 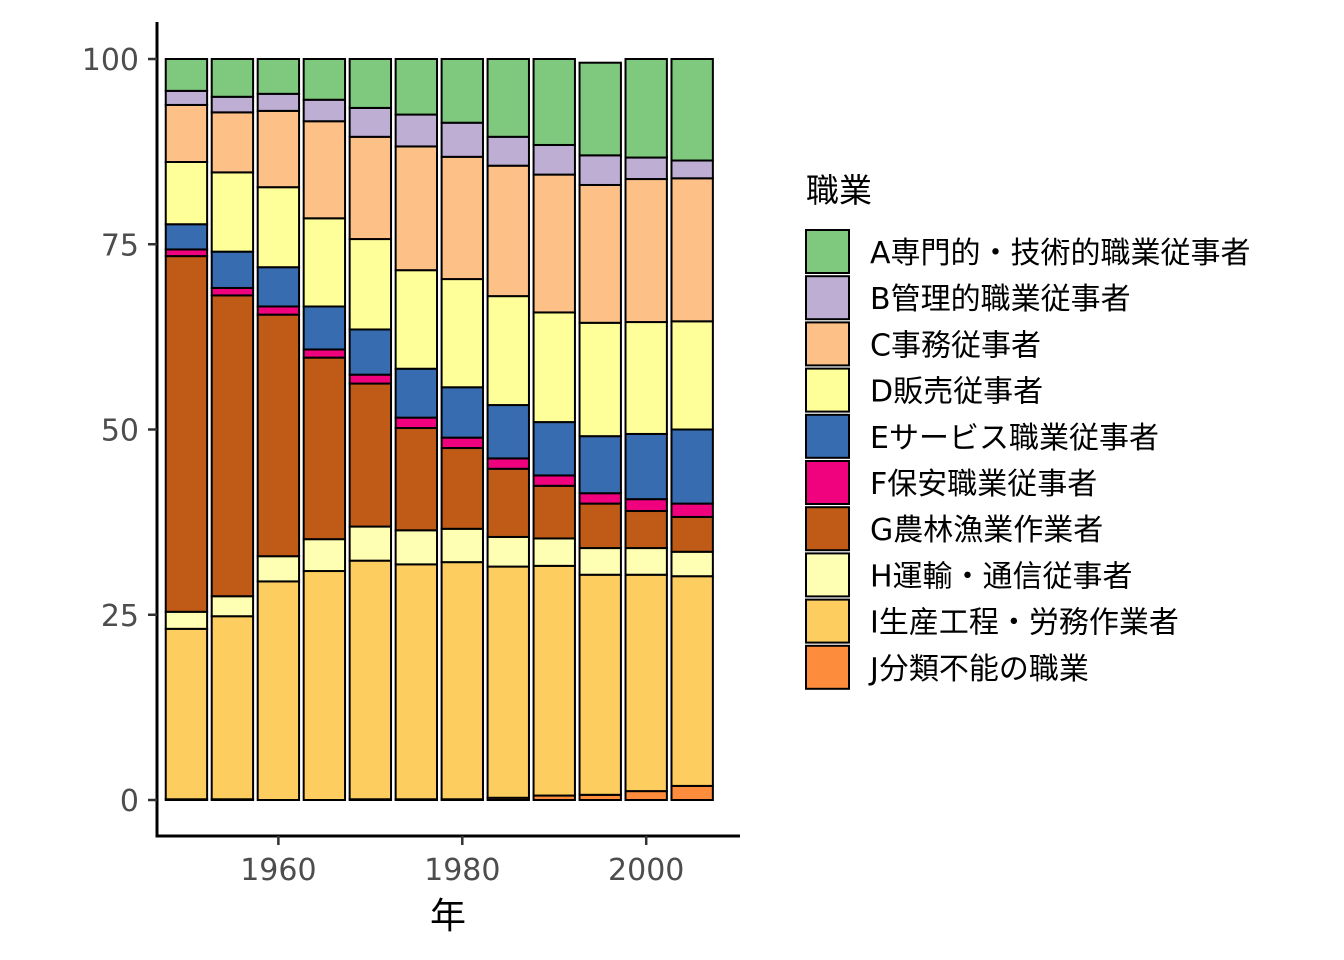 What do you see at coordinates (955, 345) in the screenshot?
I see `legend-label: C事務従事者` at bounding box center [955, 345].